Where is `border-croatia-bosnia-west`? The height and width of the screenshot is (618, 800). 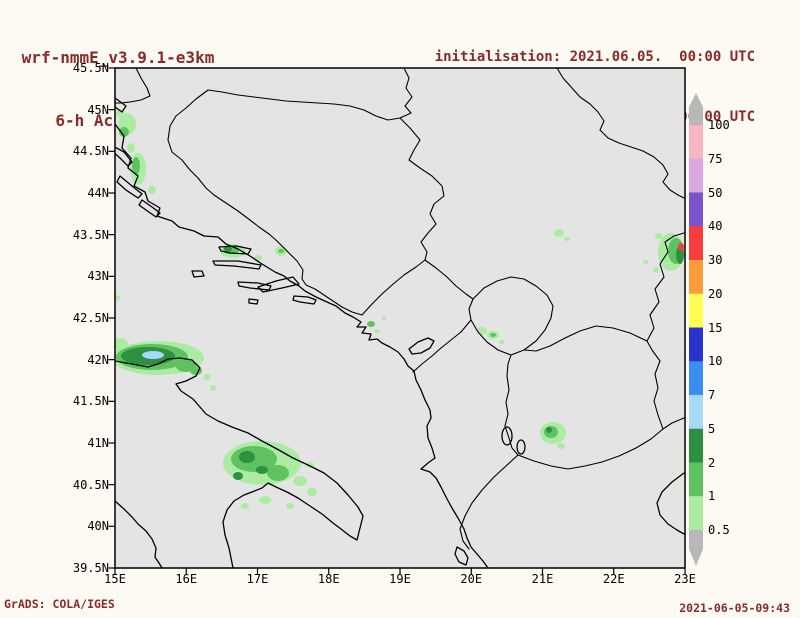 border-croatia-bosnia-west is located at coordinates (265, 202).